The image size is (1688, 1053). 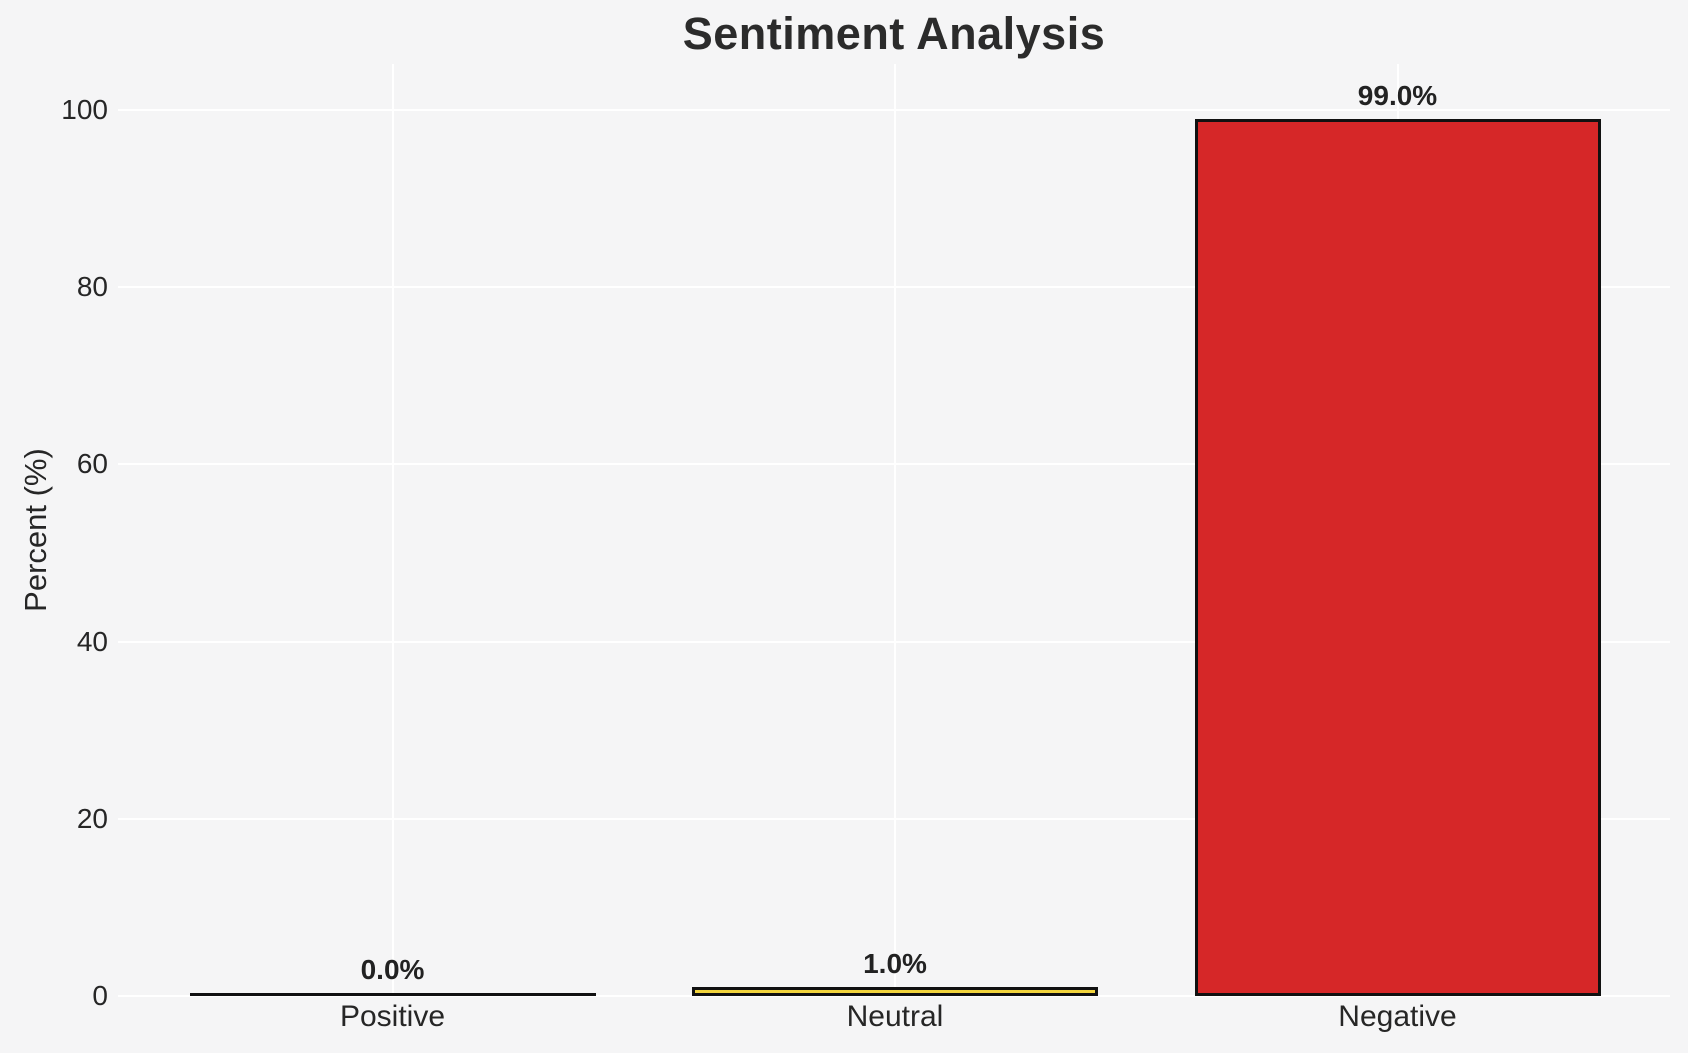 I want to click on y-tick-label: 100, so click(x=84, y=109).